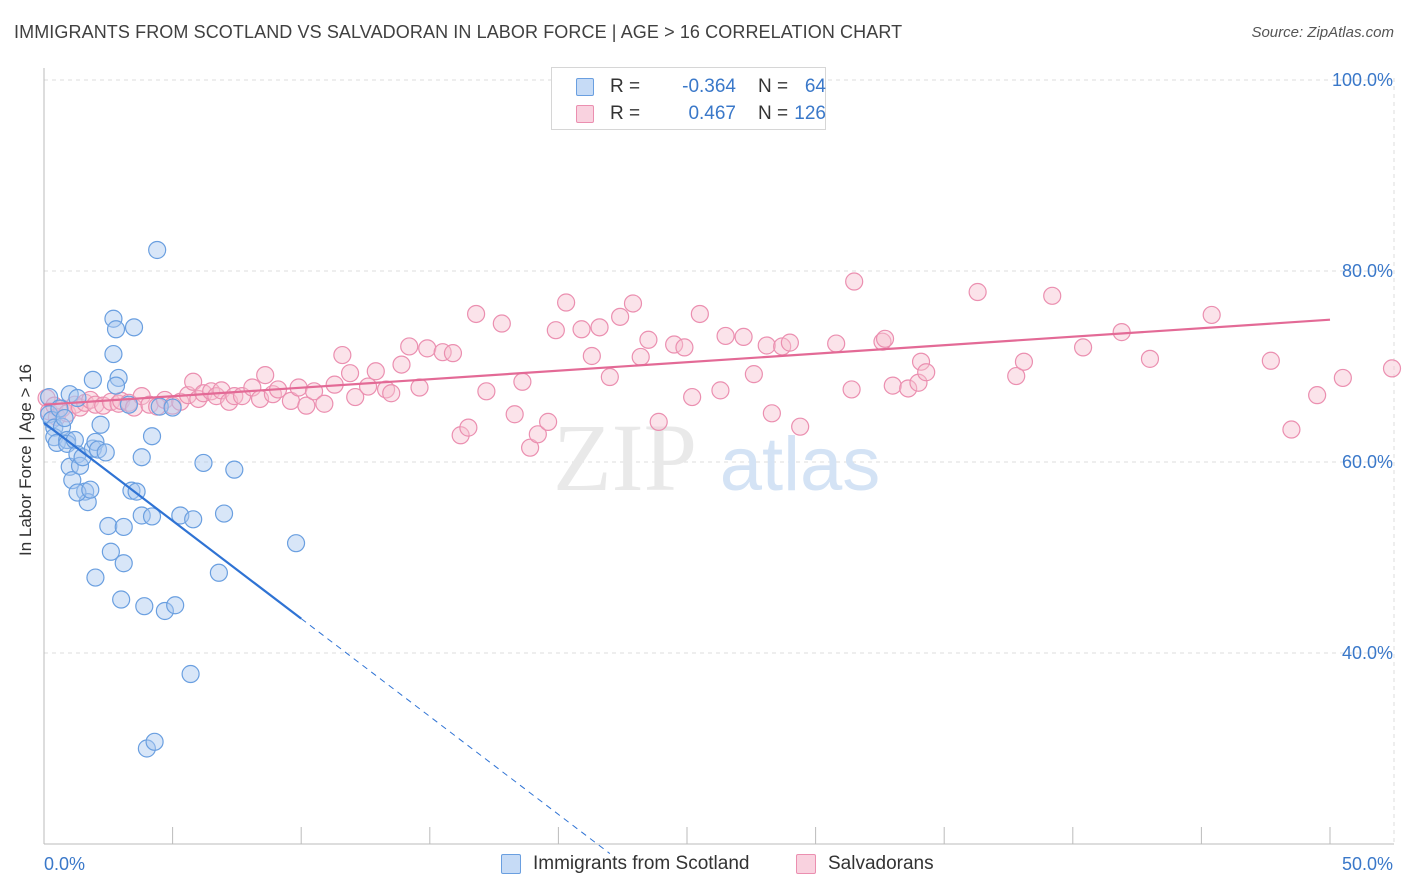 This screenshot has height=892, width=1406. What do you see at coordinates (709, 86) in the screenshot?
I see `legend-r-value: -0.364` at bounding box center [709, 86].